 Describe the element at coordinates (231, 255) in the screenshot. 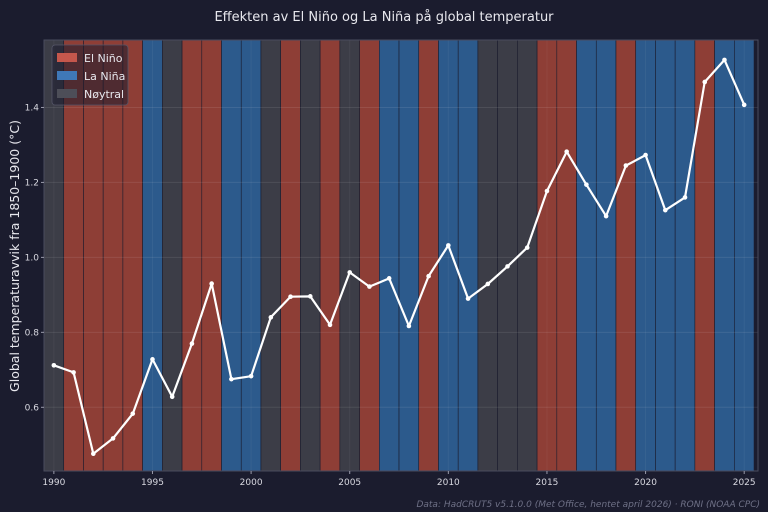

I see `phase-band-1999` at that location.